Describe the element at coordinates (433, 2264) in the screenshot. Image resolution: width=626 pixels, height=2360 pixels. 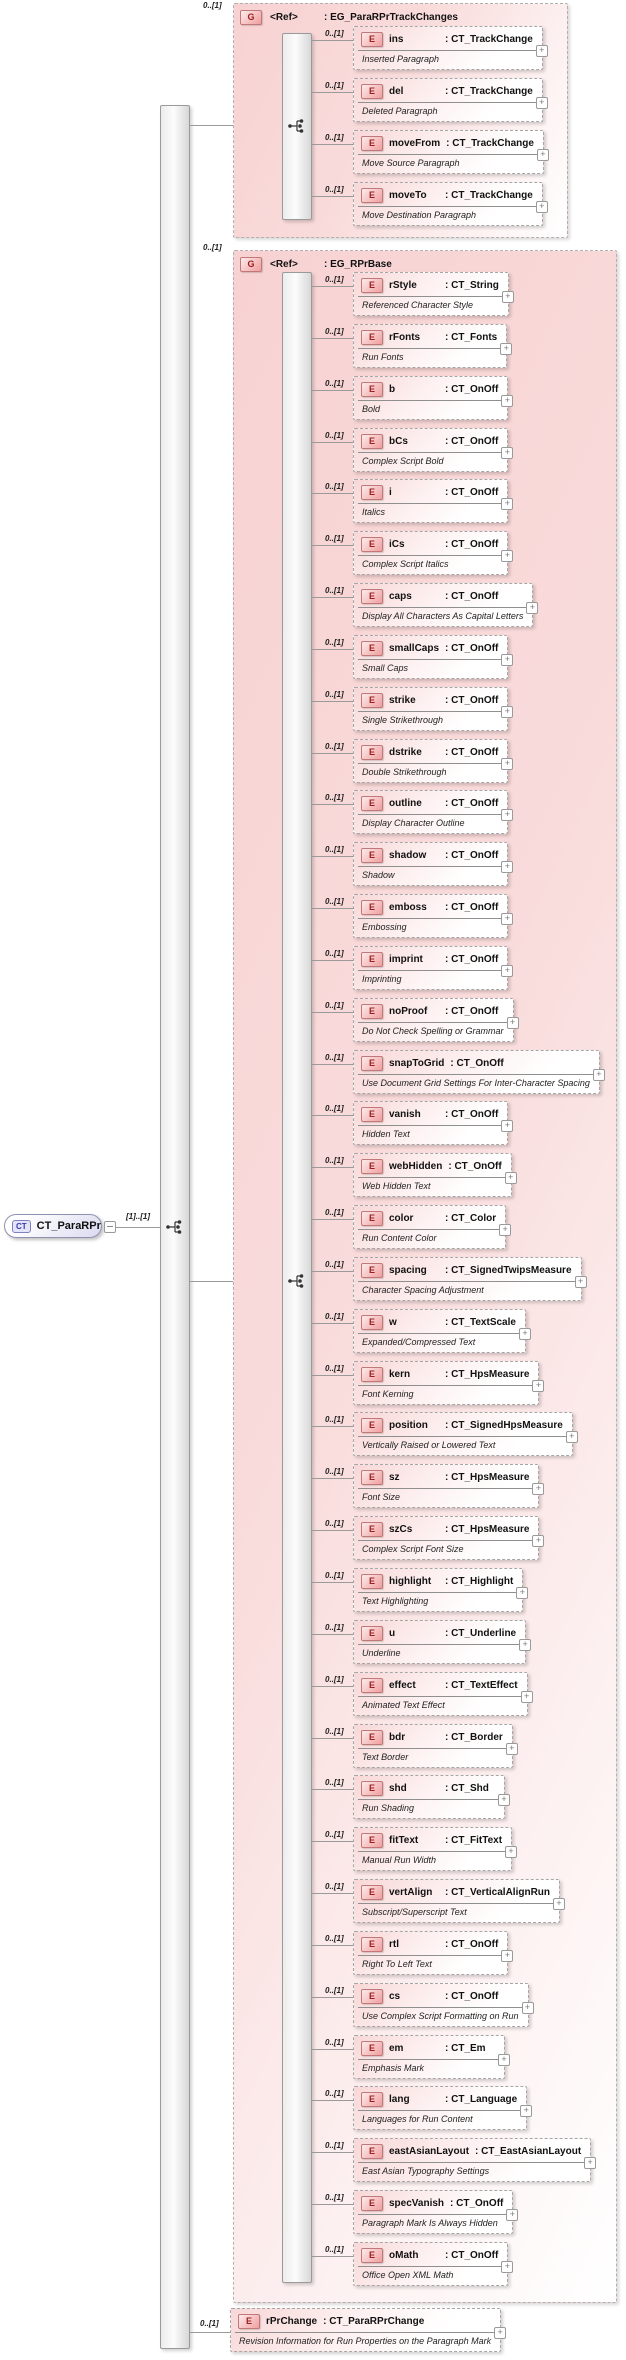
I see `element-box: E oMath : CT_OnOff Office Open XML Math` at that location.